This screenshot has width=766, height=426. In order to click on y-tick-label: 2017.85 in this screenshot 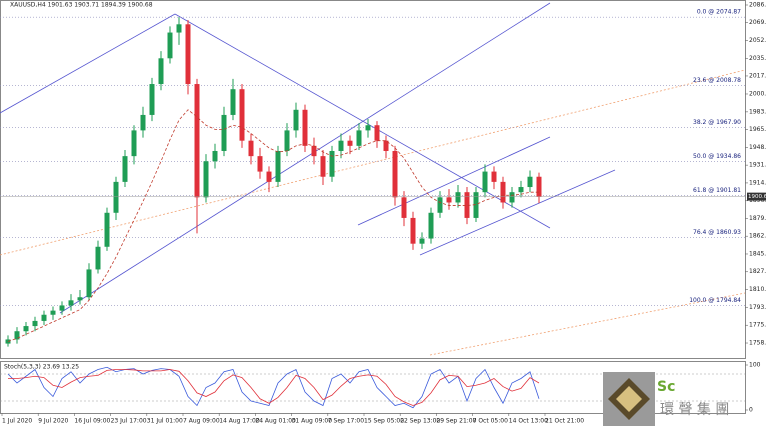, I will do `click(757, 75)`.